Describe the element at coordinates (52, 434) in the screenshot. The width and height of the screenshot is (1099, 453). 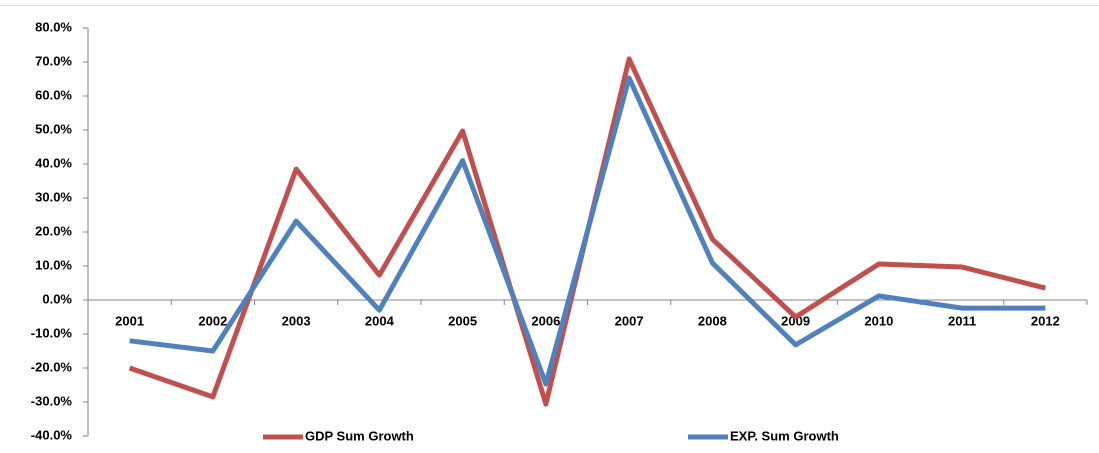
I see `y-tick-label: -40.0%` at that location.